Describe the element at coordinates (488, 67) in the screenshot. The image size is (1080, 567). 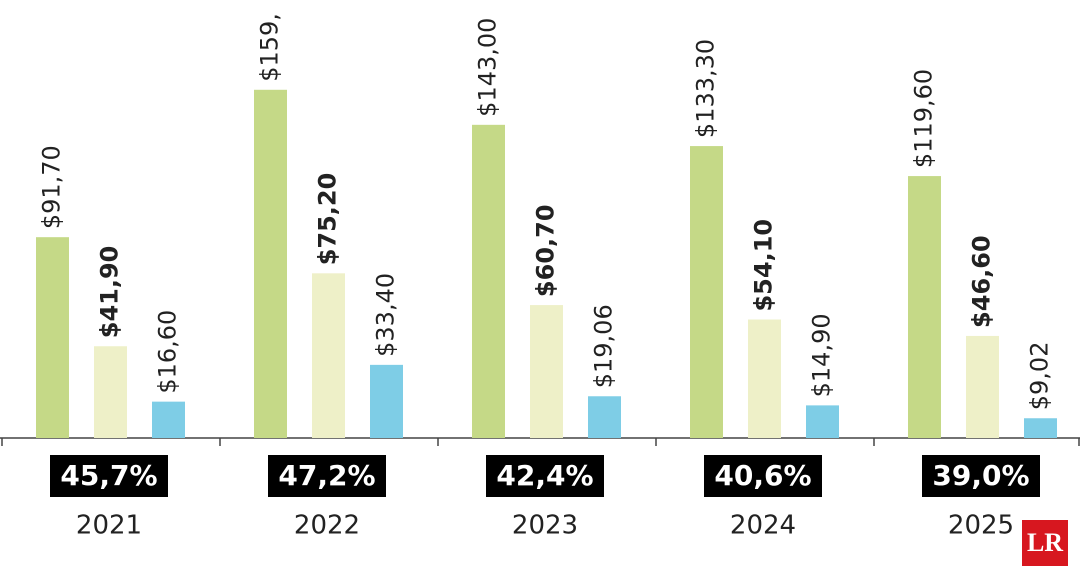
I see `value-label: $143,00` at that location.